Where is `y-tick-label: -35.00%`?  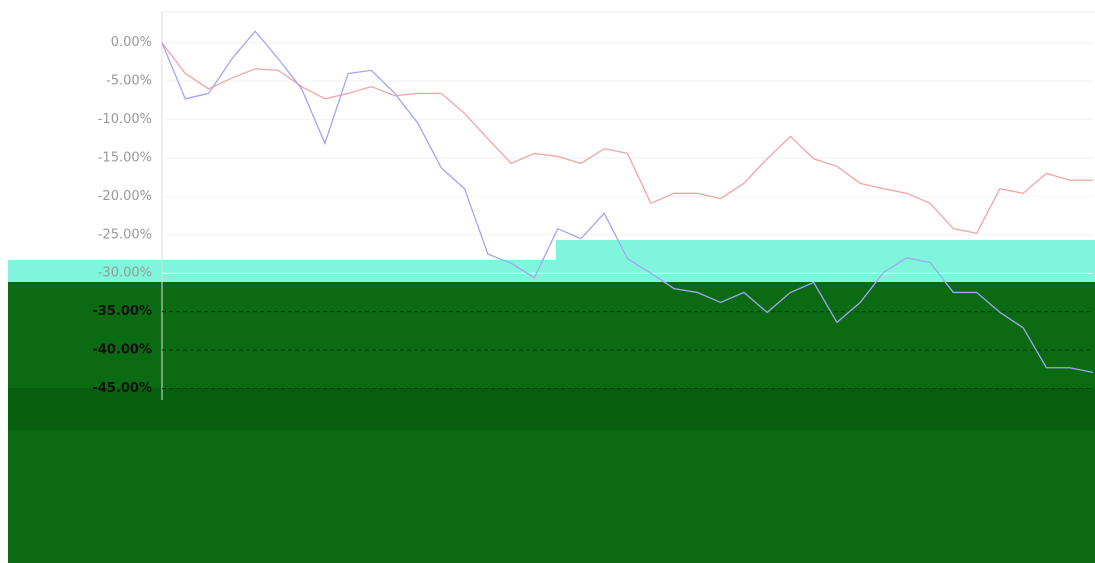 y-tick-label: -35.00% is located at coordinates (122, 311).